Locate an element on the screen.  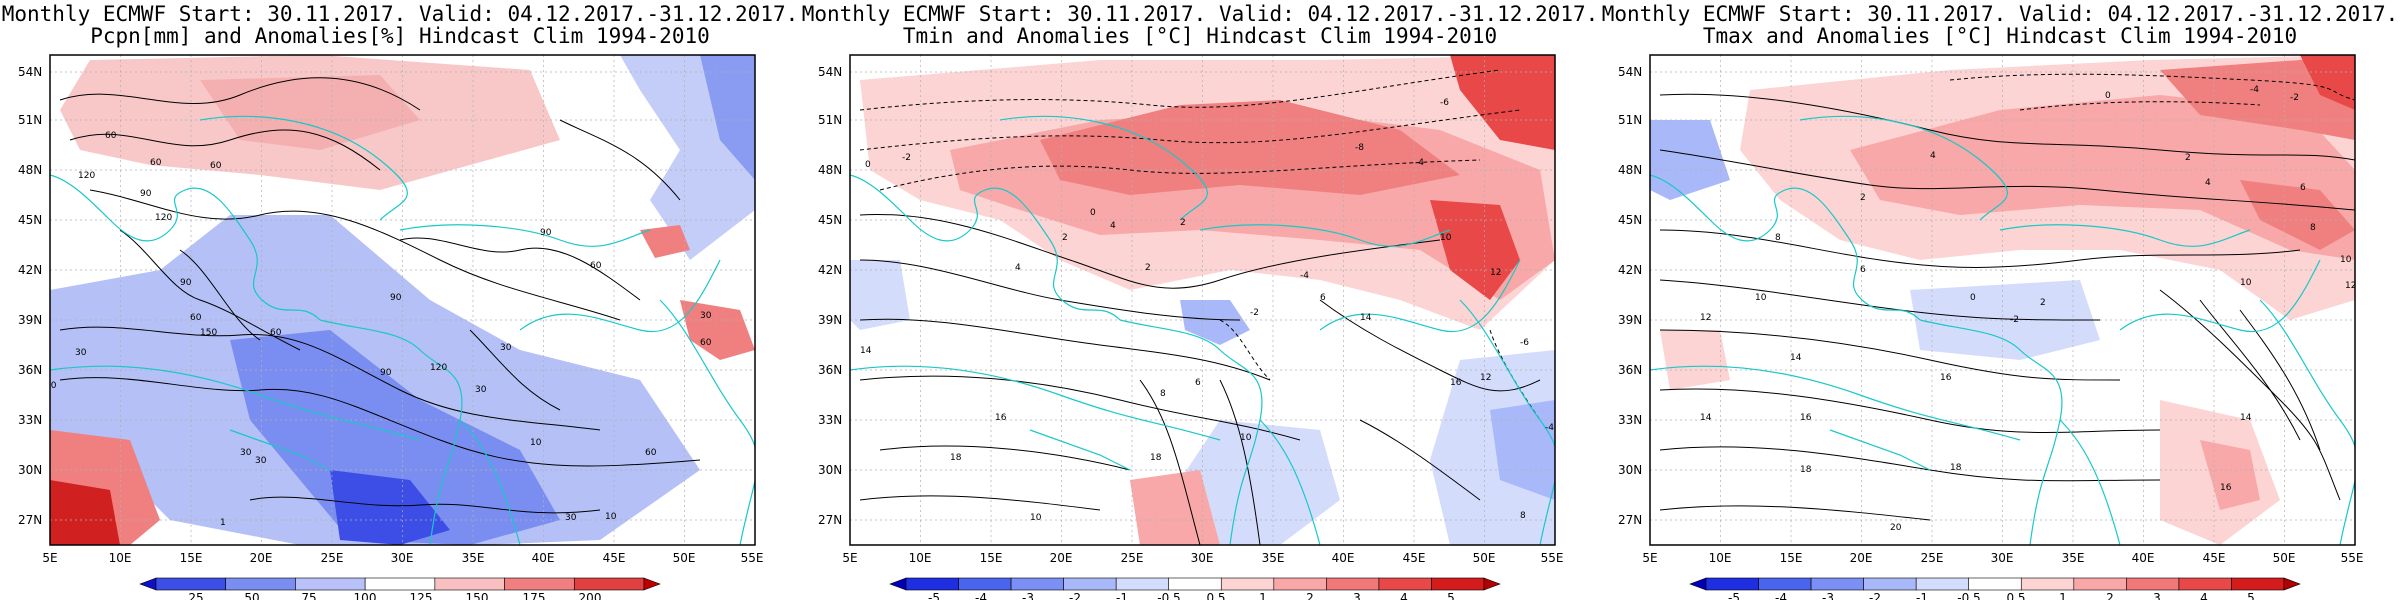
colorbar-tick: 200 is located at coordinates (590, 595).